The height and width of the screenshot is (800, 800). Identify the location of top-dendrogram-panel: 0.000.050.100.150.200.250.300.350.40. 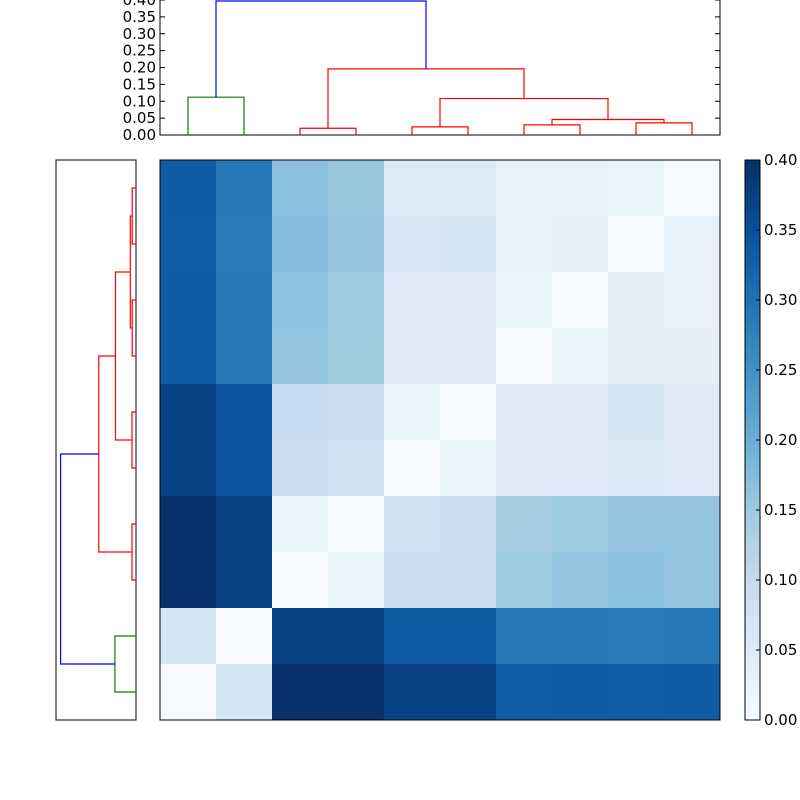
(422, 72).